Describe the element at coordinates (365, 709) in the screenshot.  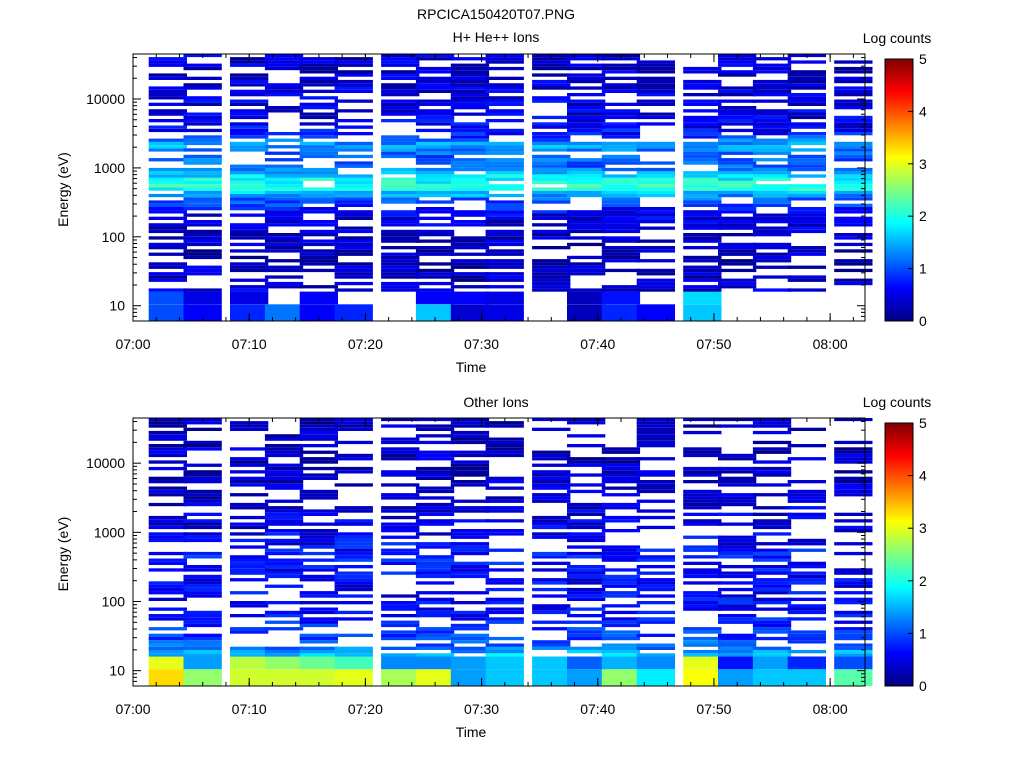
I see `x-tick-label: 07:20` at that location.